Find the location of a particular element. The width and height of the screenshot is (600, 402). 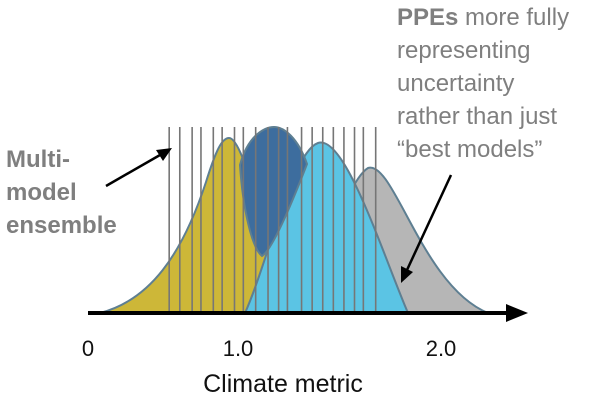

ppe-line1-rest: more fully is located at coordinates (513, 17).